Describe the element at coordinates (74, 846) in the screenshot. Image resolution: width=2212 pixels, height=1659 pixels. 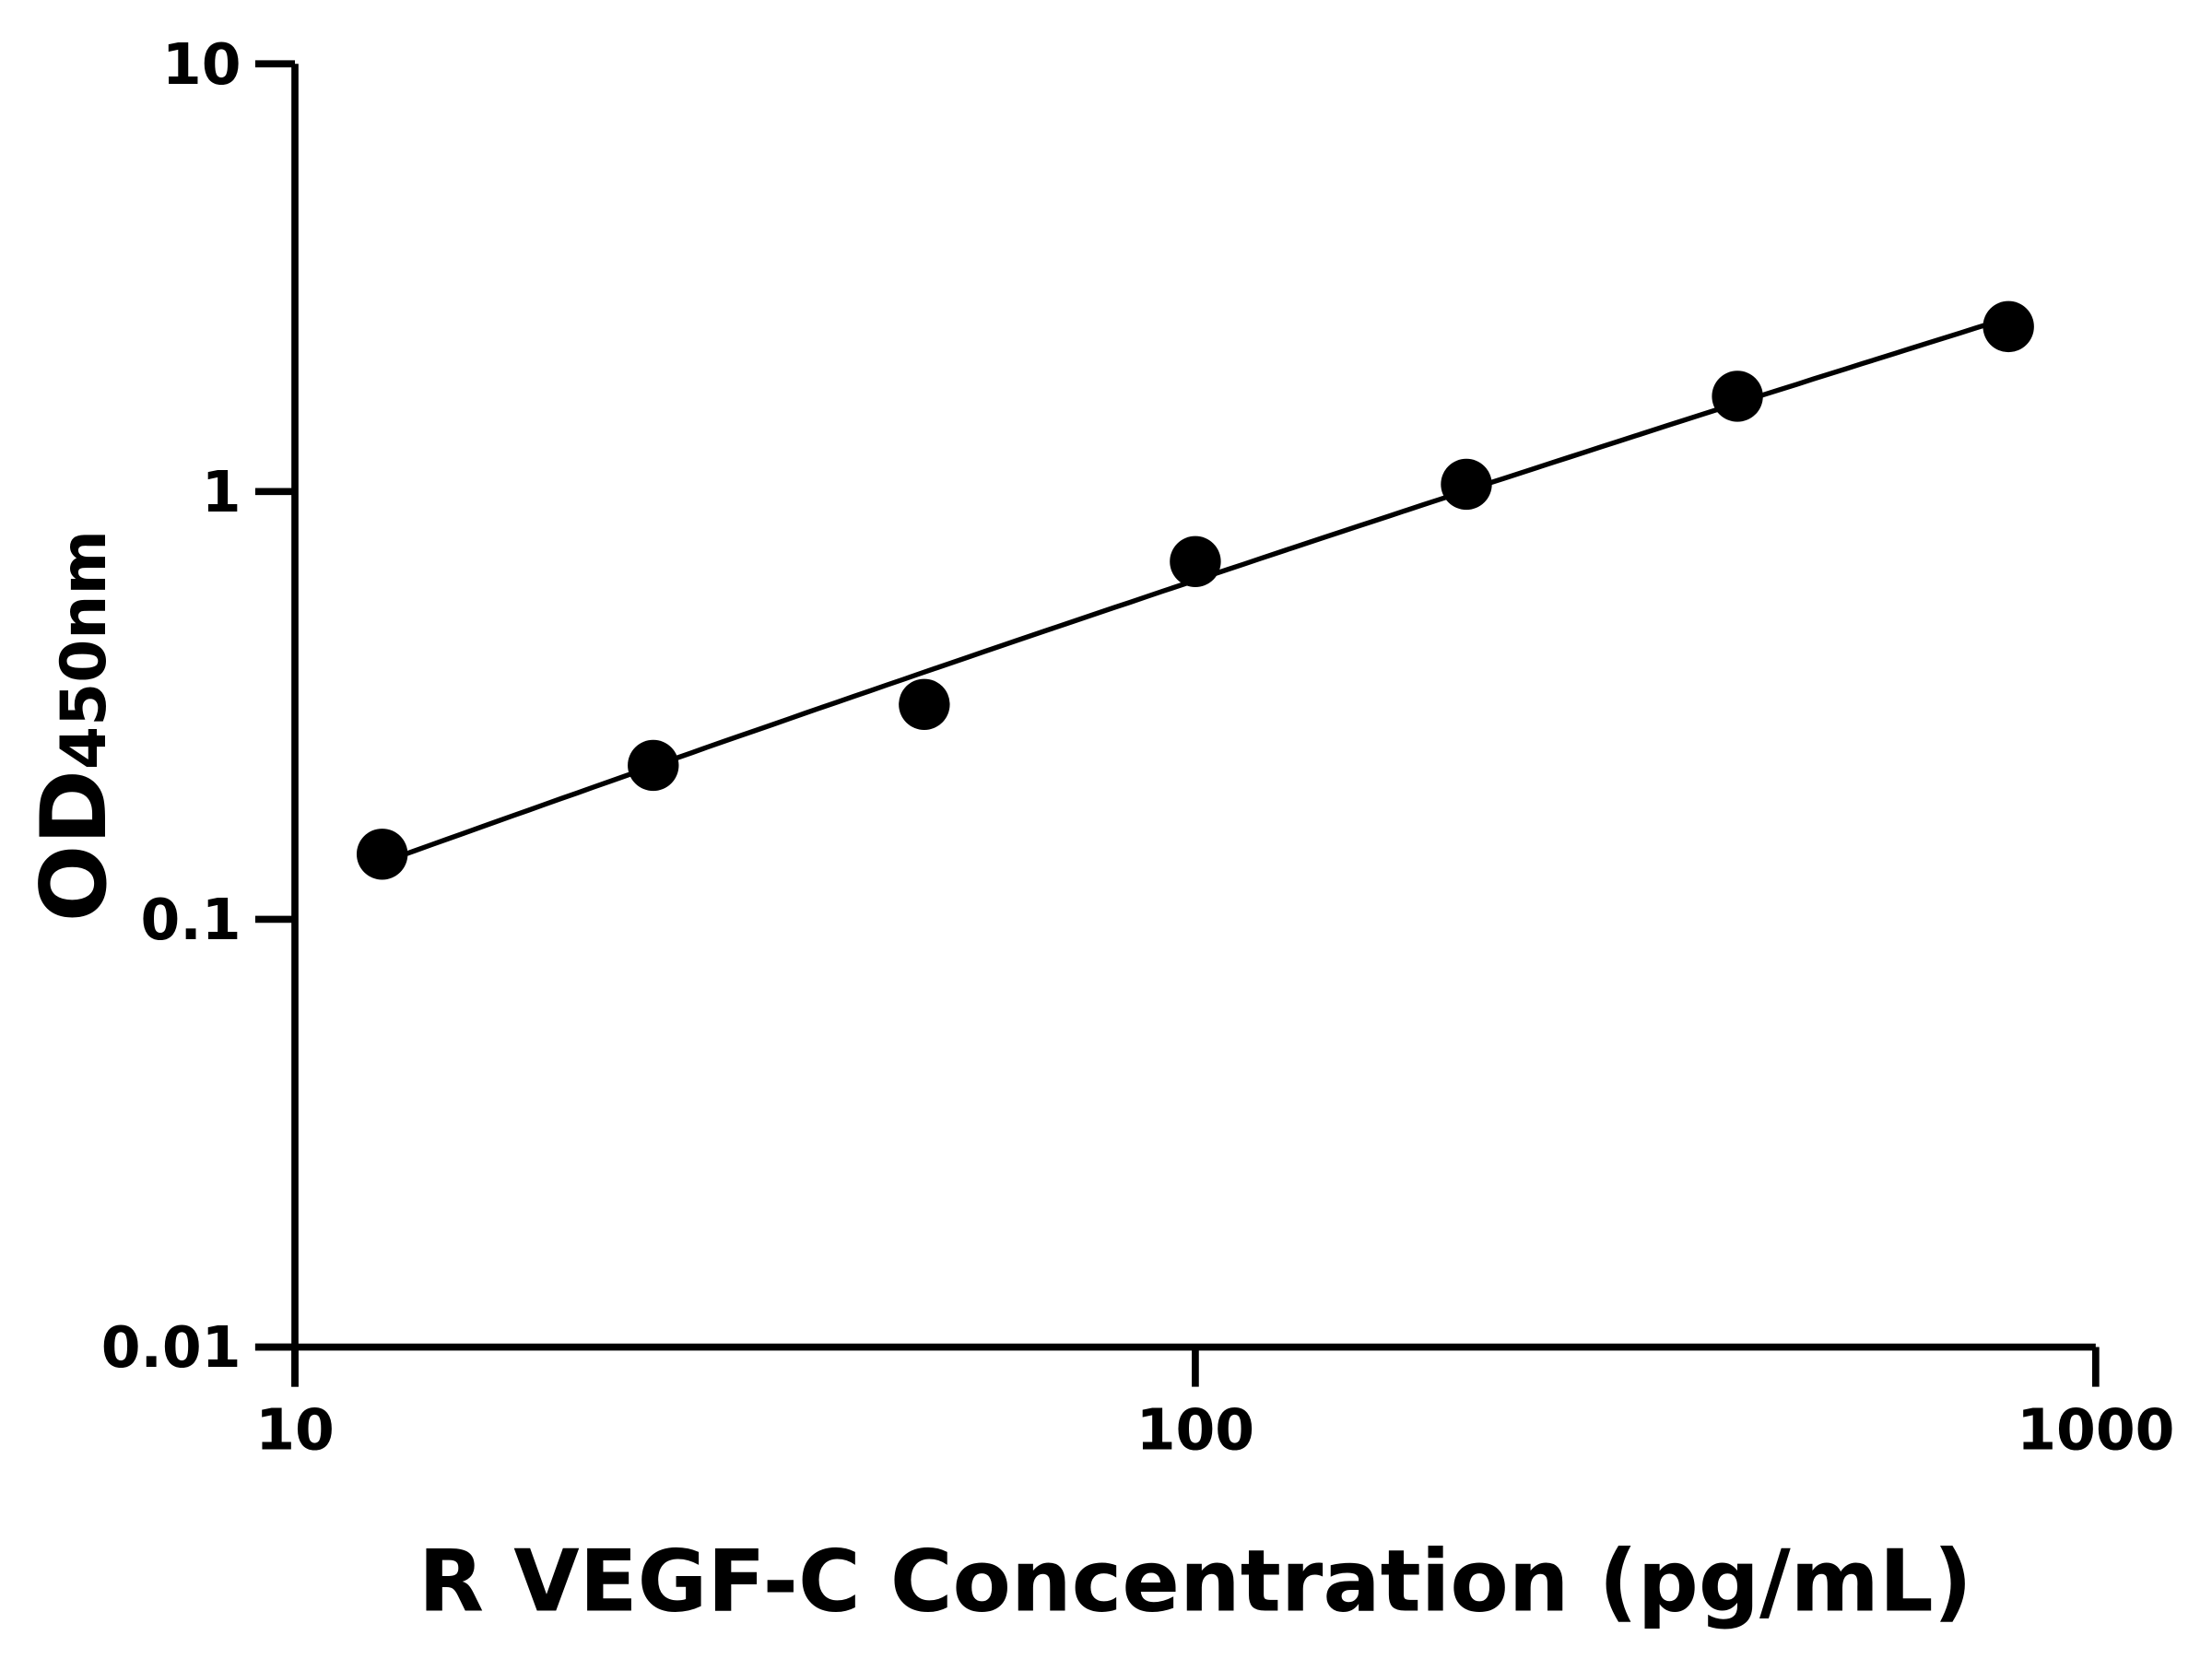
I see `y-axis-label-main: OD` at that location.